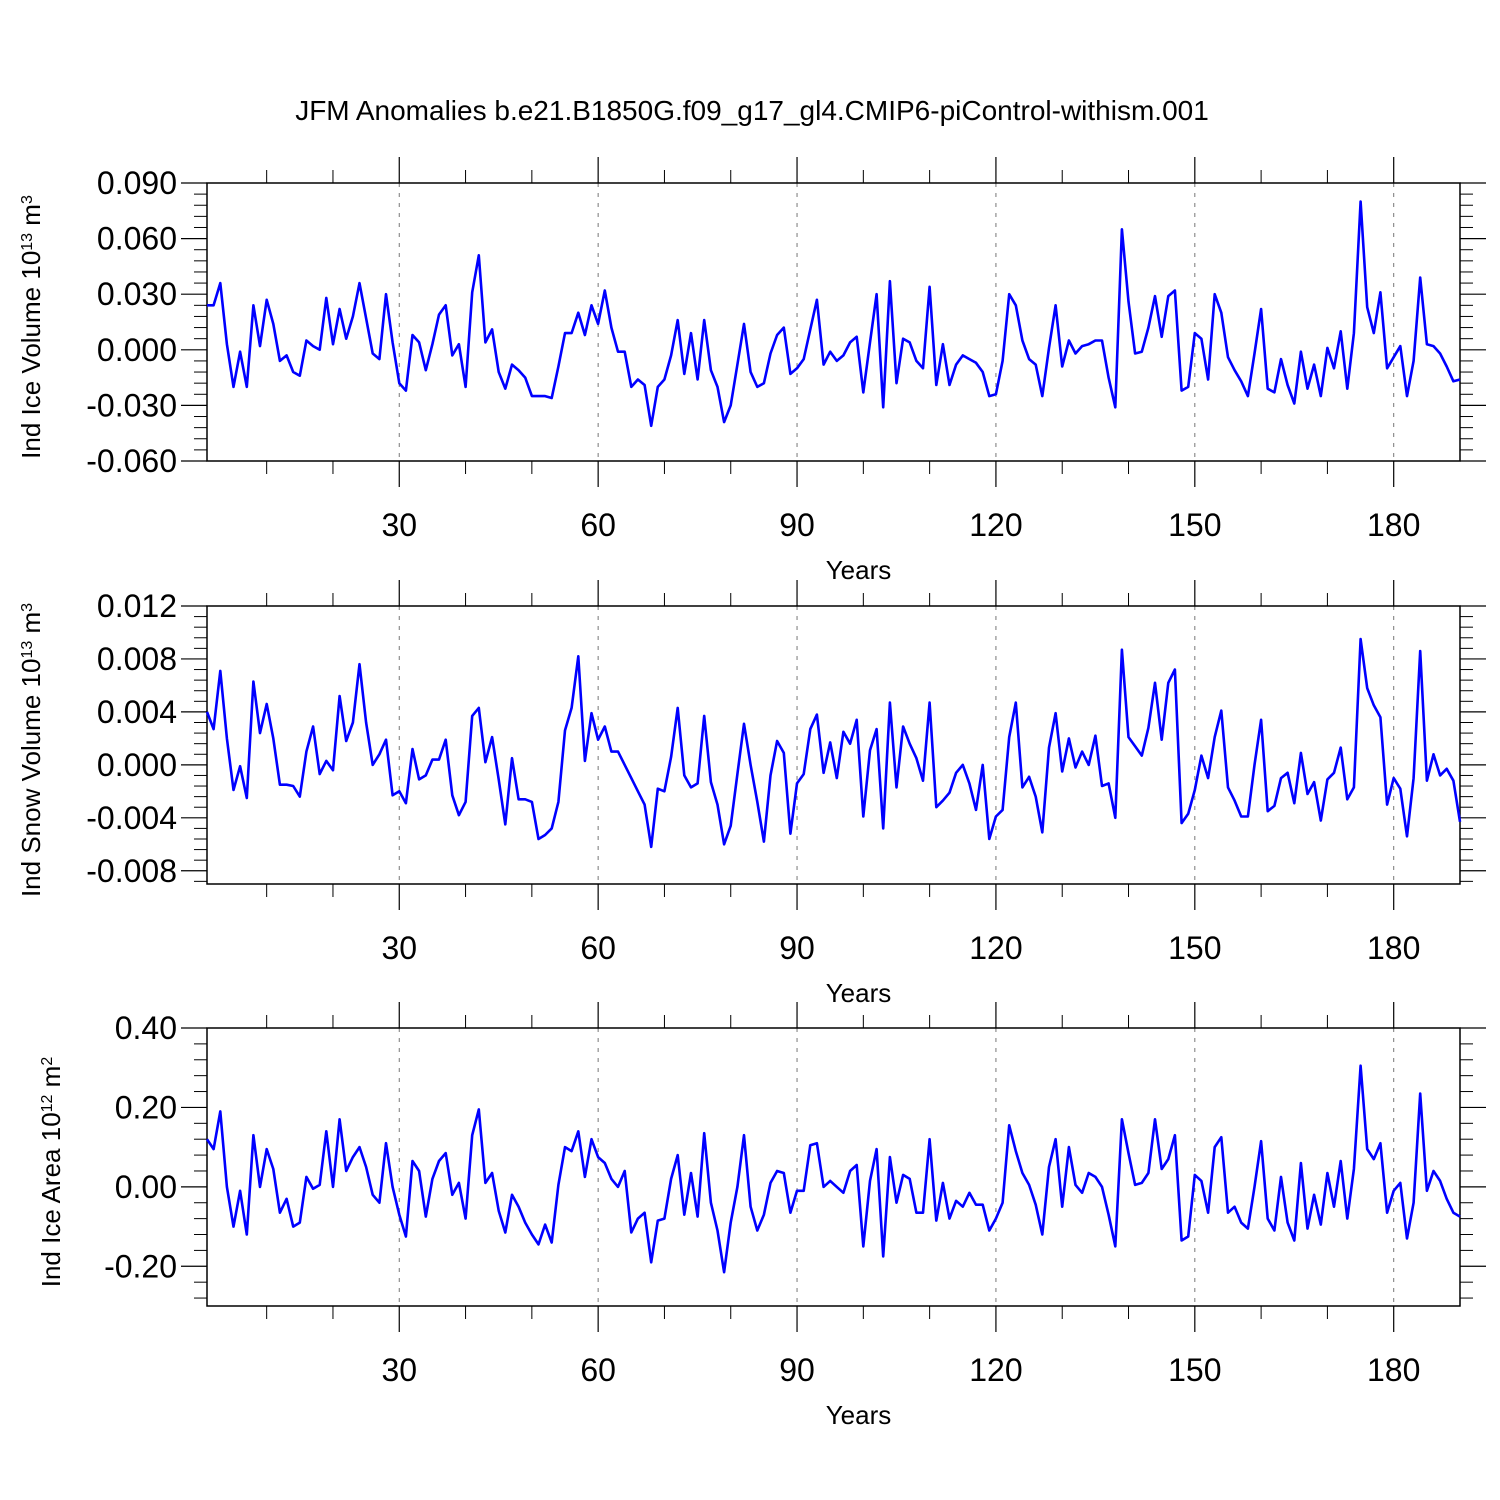 The image size is (1500, 1500). I want to click on y-tick-label: 0.004, so click(137, 712).